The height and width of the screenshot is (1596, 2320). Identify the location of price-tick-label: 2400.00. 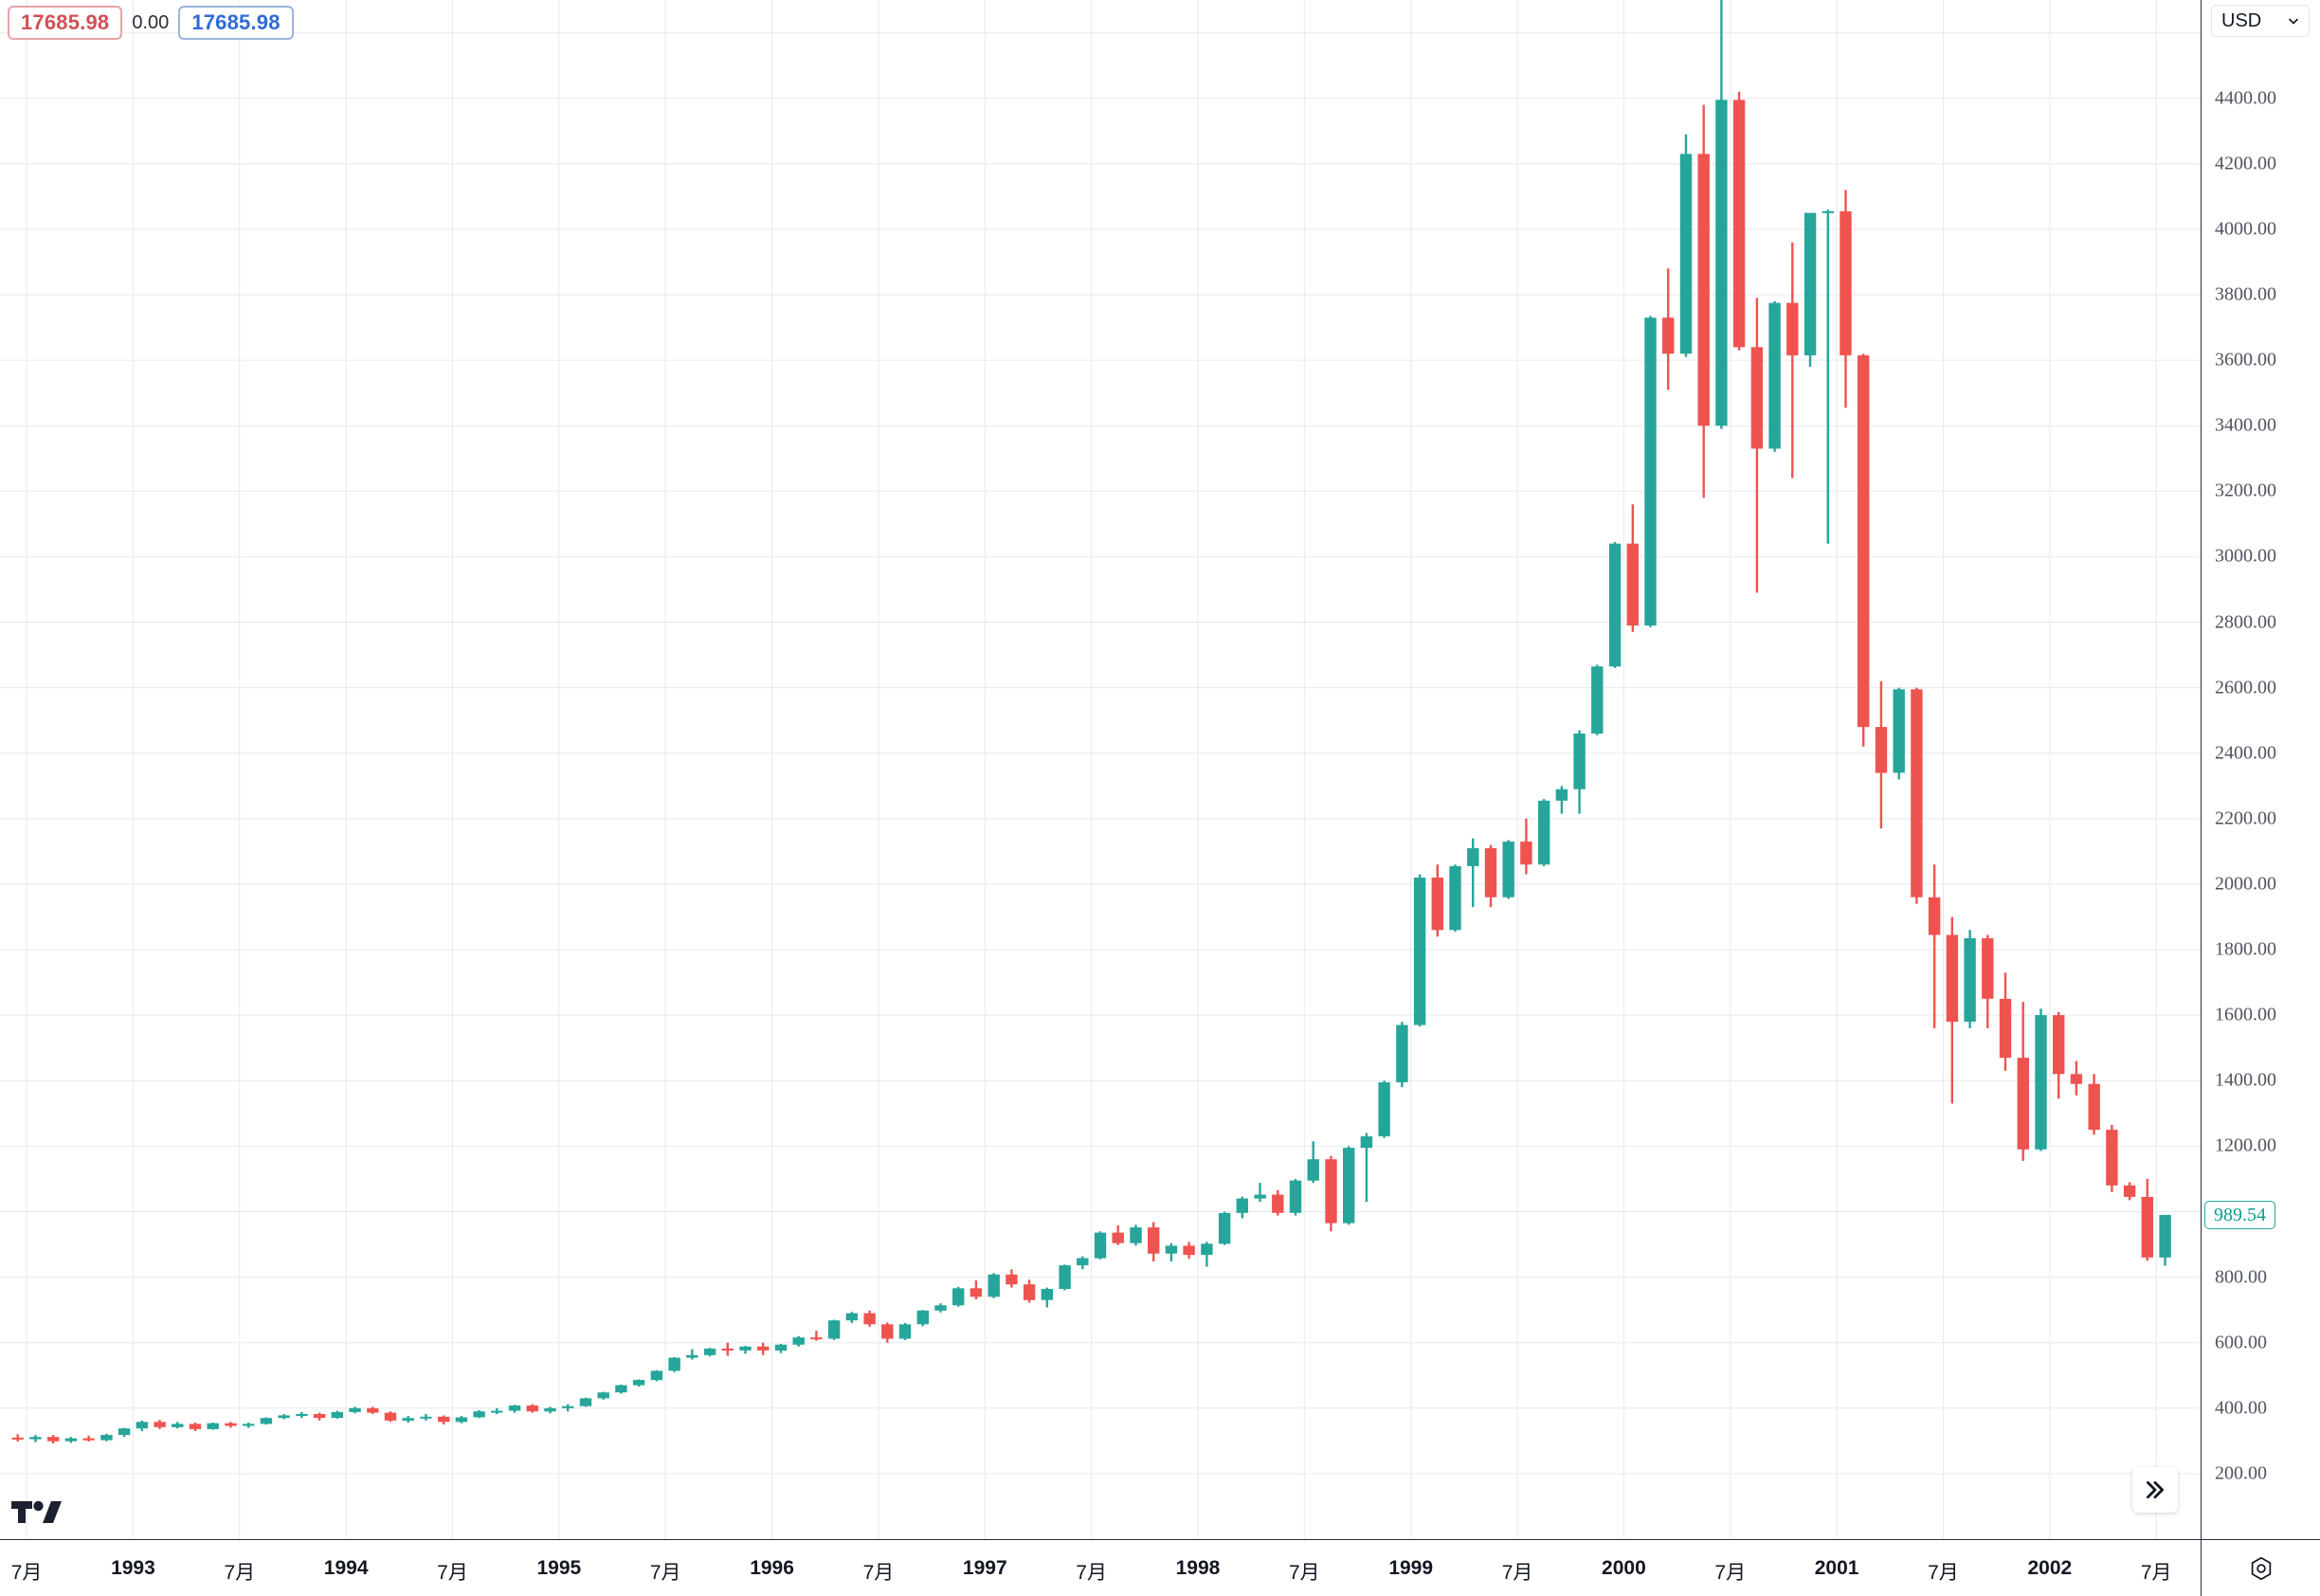
(2246, 753).